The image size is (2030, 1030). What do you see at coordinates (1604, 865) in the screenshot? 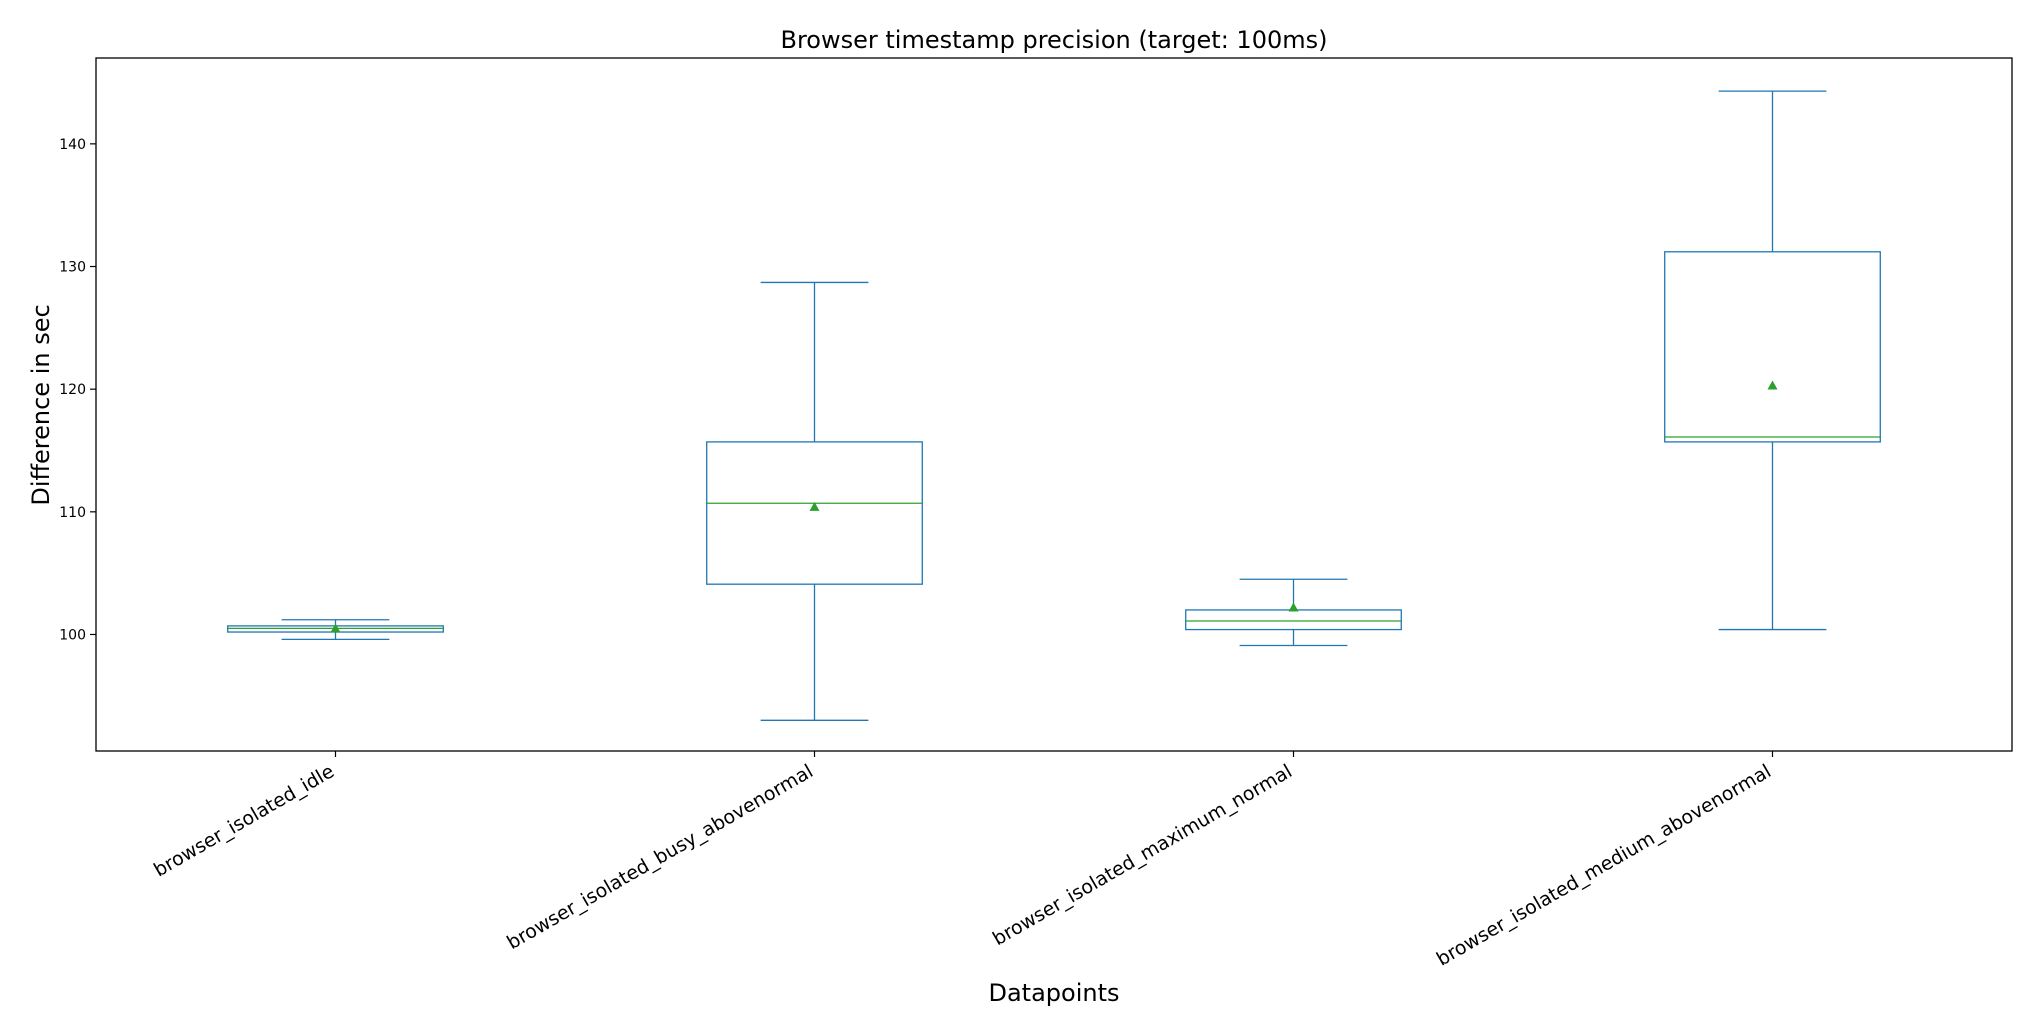
I see `x-tick-label: browser_isolated_medium_abovenormal` at bounding box center [1604, 865].